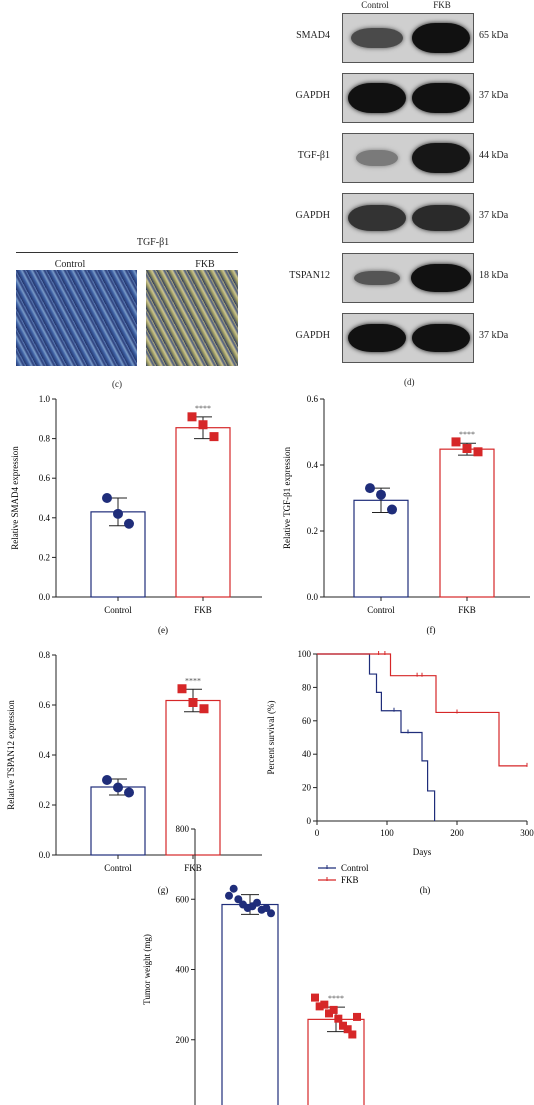 This screenshot has width=534, height=1105. Describe the element at coordinates (192, 318) in the screenshot. I see `ihc-fkb-image` at that location.